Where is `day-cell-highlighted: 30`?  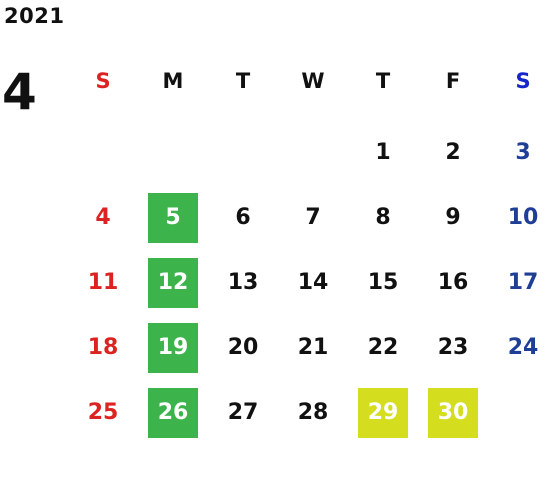 day-cell-highlighted: 30 is located at coordinates (453, 412).